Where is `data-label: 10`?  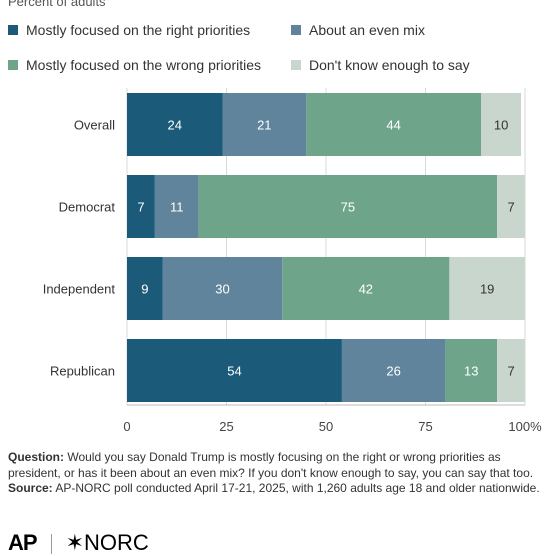
data-label: 10 is located at coordinates (501, 125).